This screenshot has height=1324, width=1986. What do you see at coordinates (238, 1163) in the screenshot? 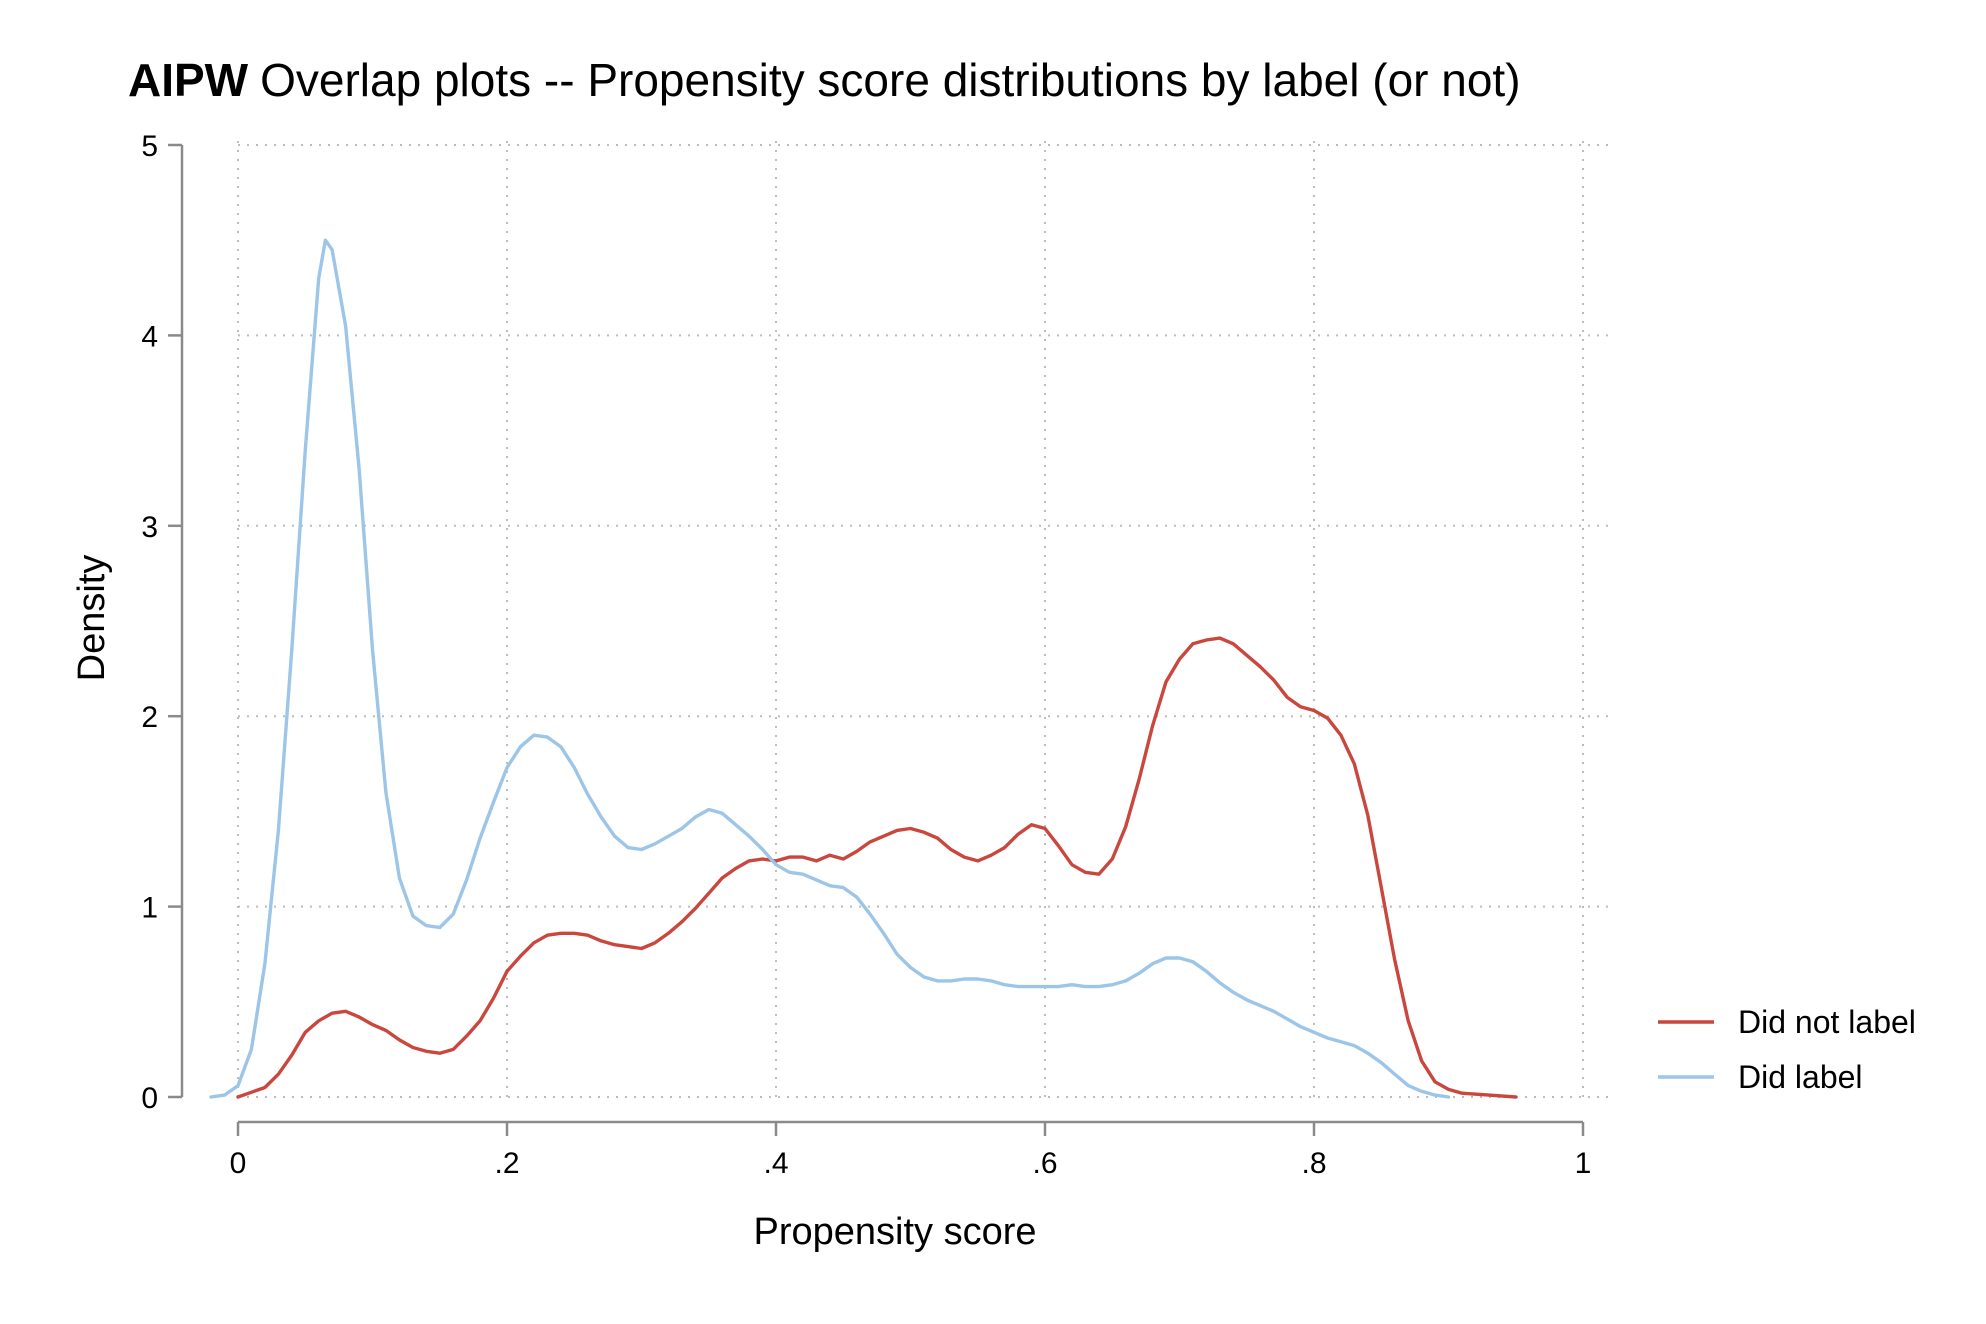
I see `x-tick-label: 0` at bounding box center [238, 1163].